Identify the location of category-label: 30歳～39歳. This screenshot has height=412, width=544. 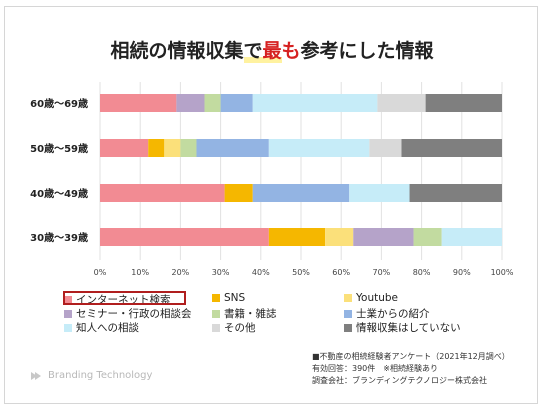
(59, 237).